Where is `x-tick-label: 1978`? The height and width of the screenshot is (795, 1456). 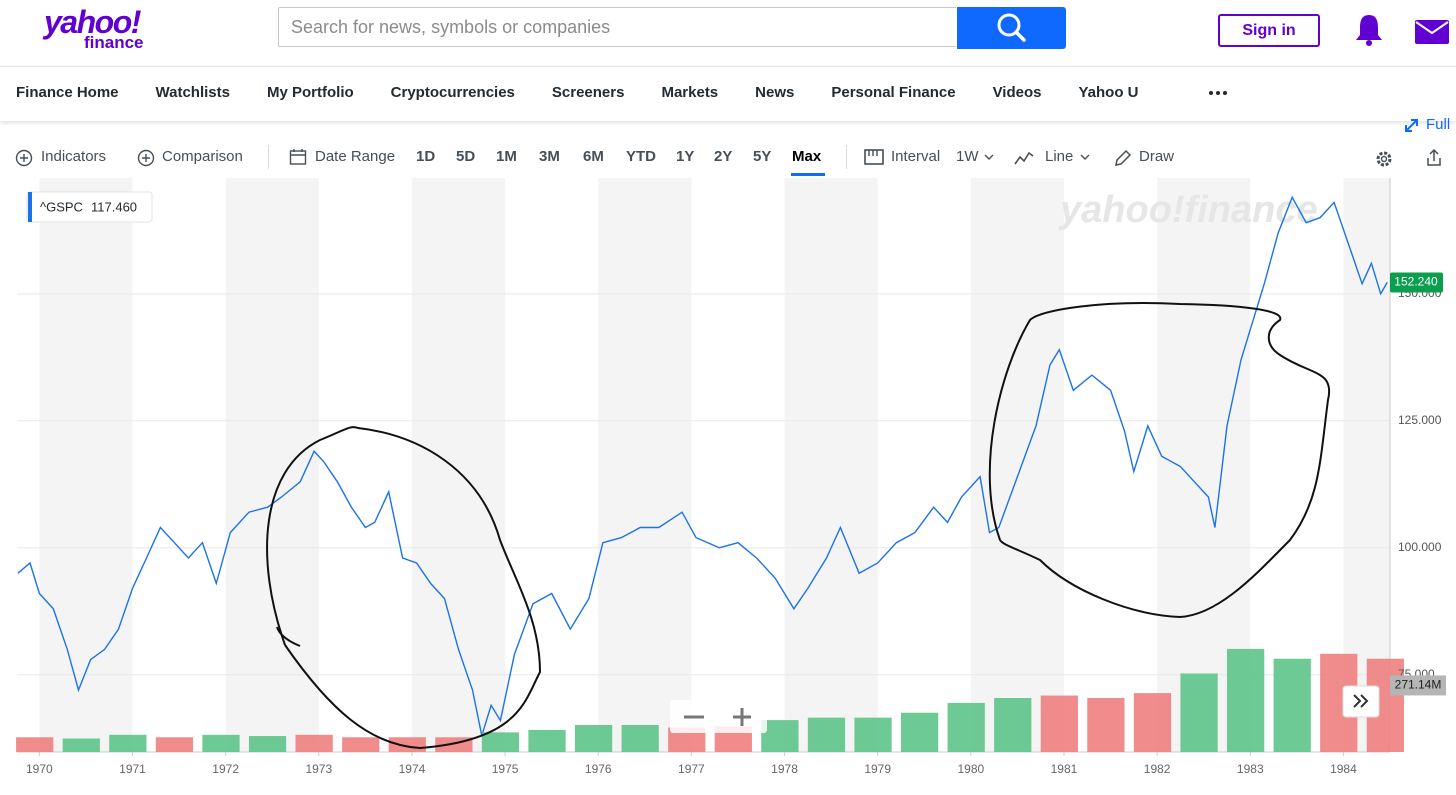 x-tick-label: 1978 is located at coordinates (784, 769).